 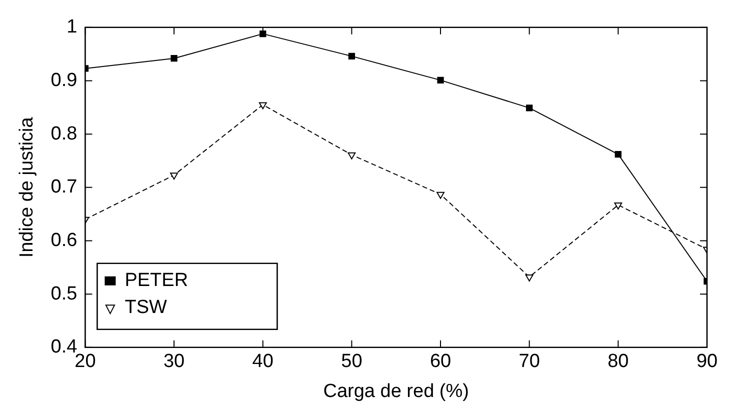 What do you see at coordinates (64, 80) in the screenshot?
I see `y-tick-label: 0.9` at bounding box center [64, 80].